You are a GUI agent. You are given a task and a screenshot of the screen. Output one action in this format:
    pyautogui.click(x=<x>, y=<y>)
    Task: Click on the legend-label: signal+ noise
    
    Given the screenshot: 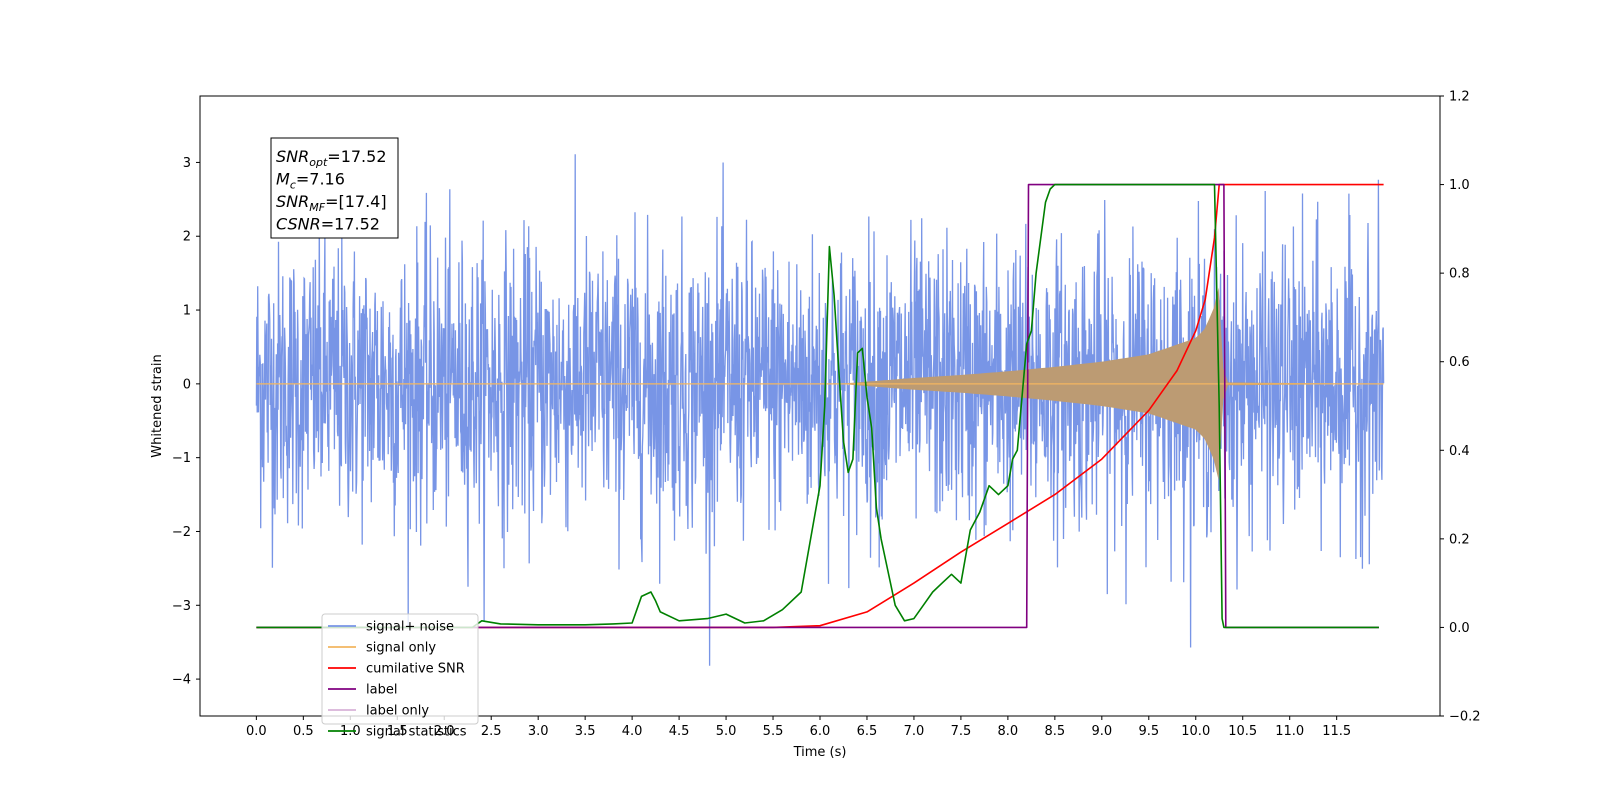 What is the action you would take?
    pyautogui.click(x=410, y=627)
    